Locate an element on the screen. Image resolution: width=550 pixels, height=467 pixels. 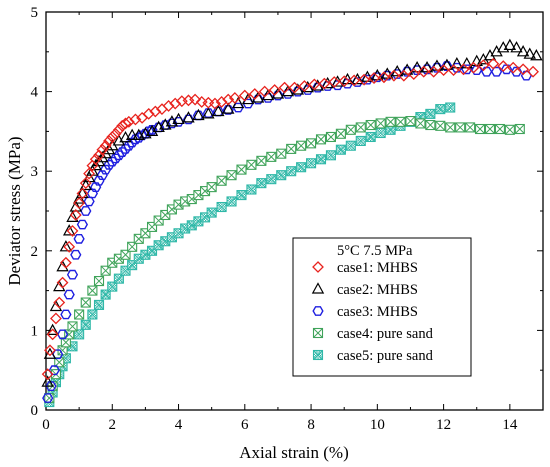
y-tick-label: 4 is located at coordinates (35, 93).